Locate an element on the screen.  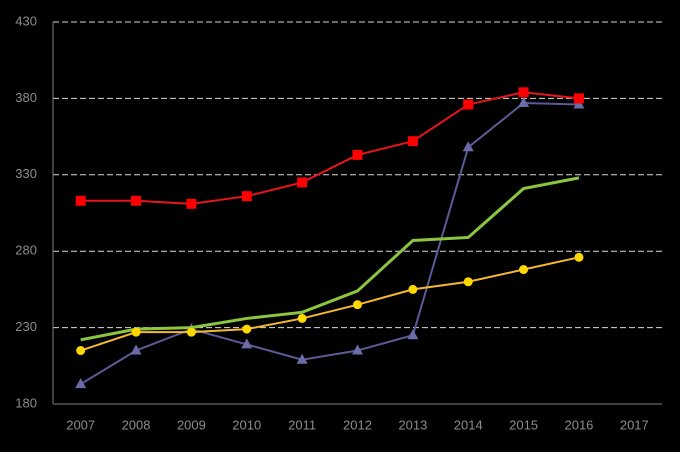
x-tick-label: 2017 is located at coordinates (634, 424).